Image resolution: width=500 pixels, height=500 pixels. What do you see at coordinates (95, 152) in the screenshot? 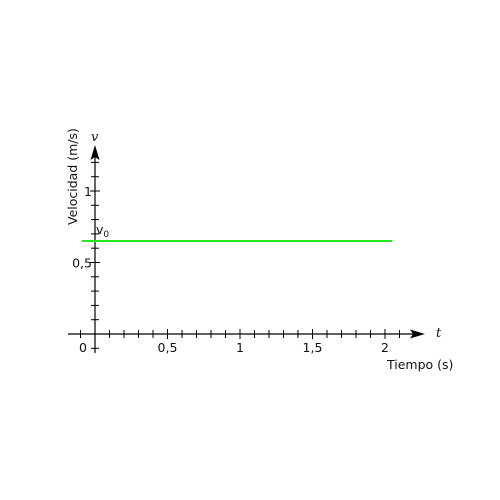
I see `y-axis-arrow` at bounding box center [95, 152].